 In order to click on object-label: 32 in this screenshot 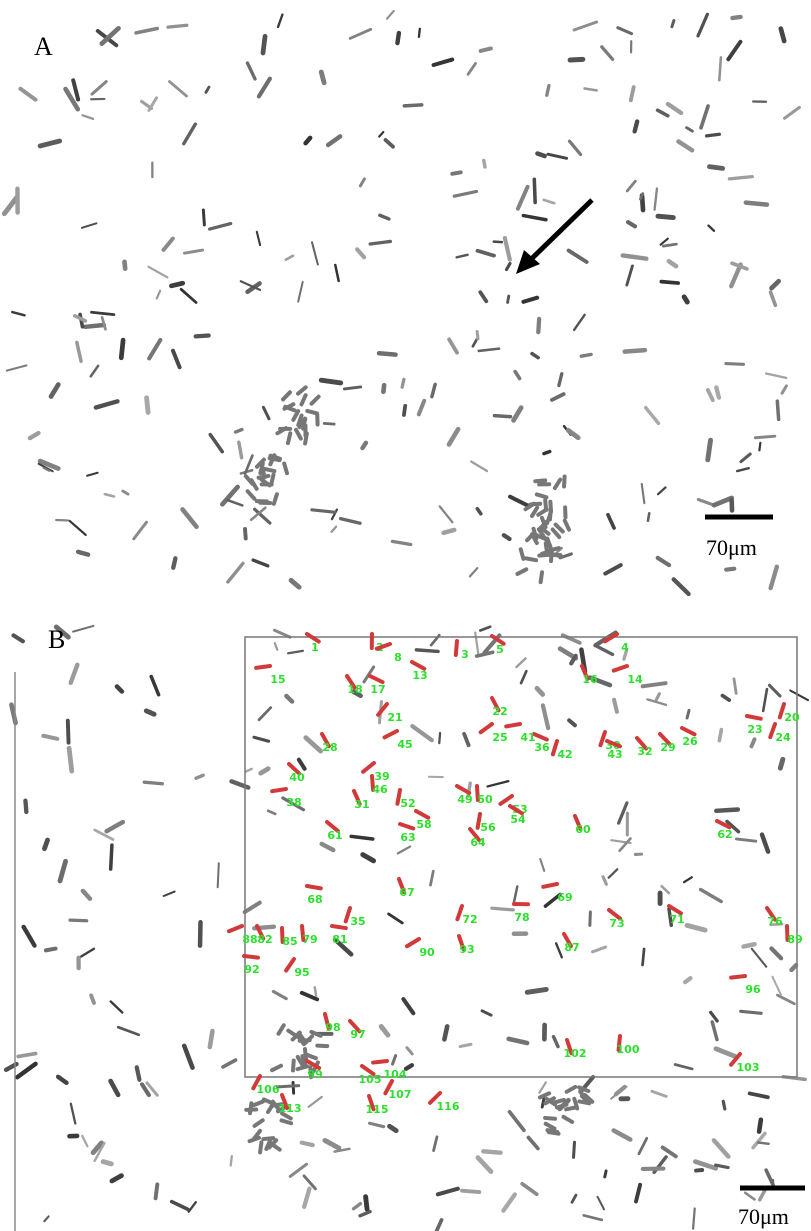, I will do `click(644, 751)`.